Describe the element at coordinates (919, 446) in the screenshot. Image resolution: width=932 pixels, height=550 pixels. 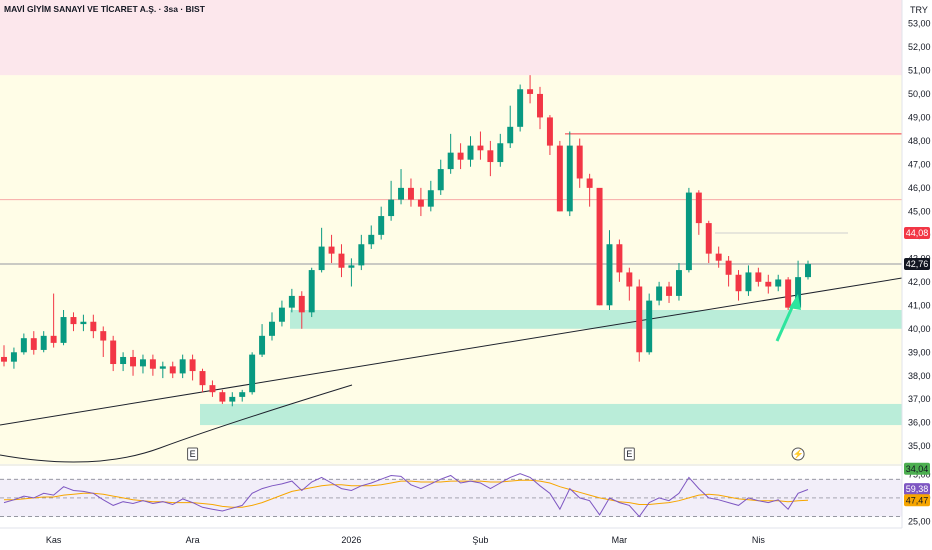
I see `price-tick: 35,00` at that location.